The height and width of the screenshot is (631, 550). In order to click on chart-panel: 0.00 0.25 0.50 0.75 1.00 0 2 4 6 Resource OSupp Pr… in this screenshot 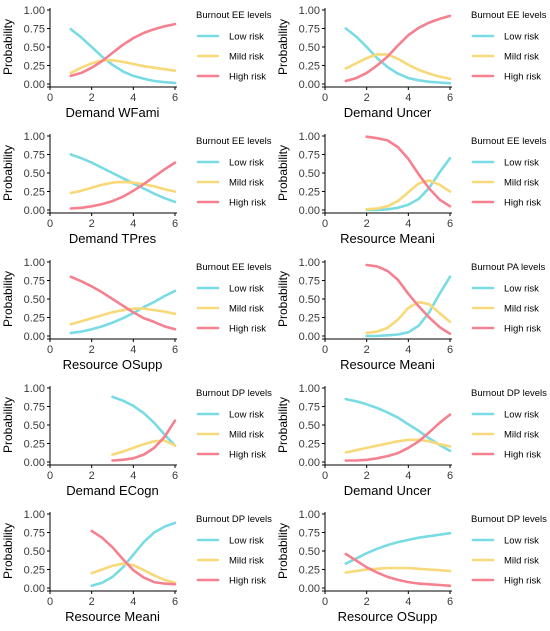, I will do `click(412, 567)`.